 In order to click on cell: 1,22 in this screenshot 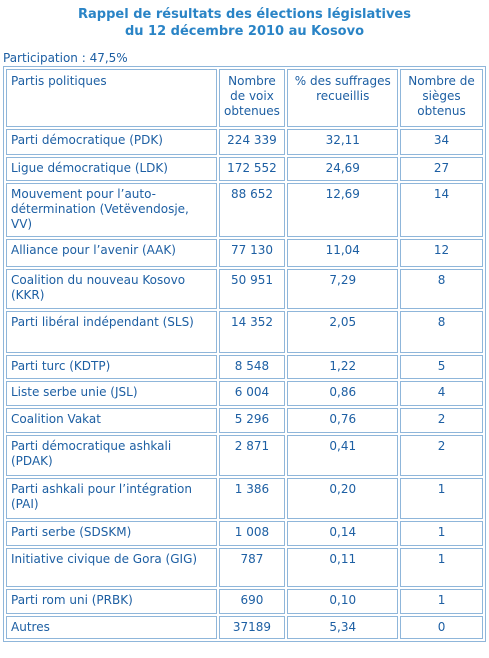, I will do `click(343, 367)`.